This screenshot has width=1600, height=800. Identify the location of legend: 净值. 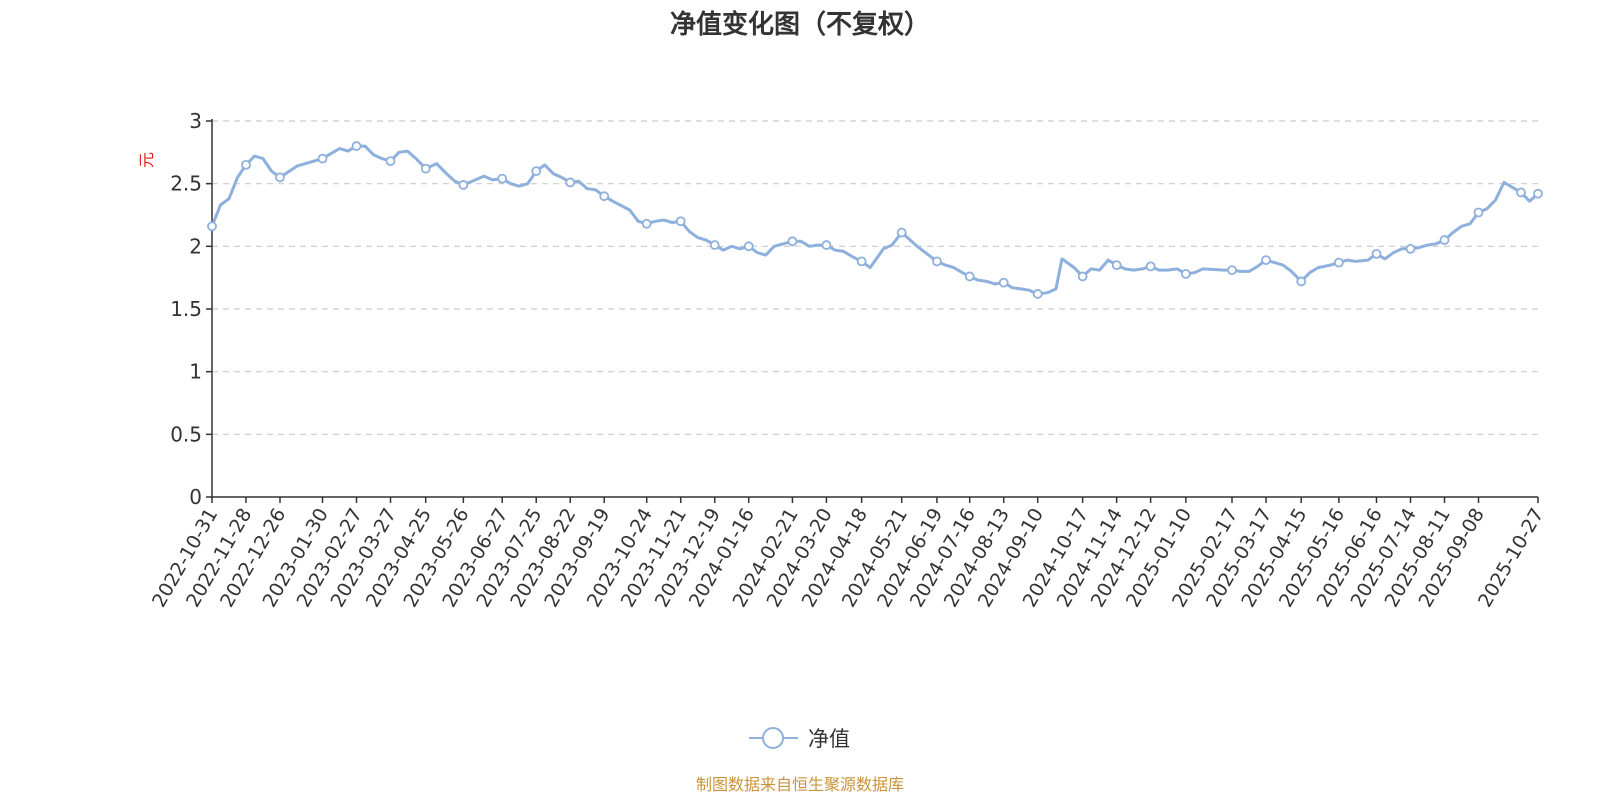
(799, 739).